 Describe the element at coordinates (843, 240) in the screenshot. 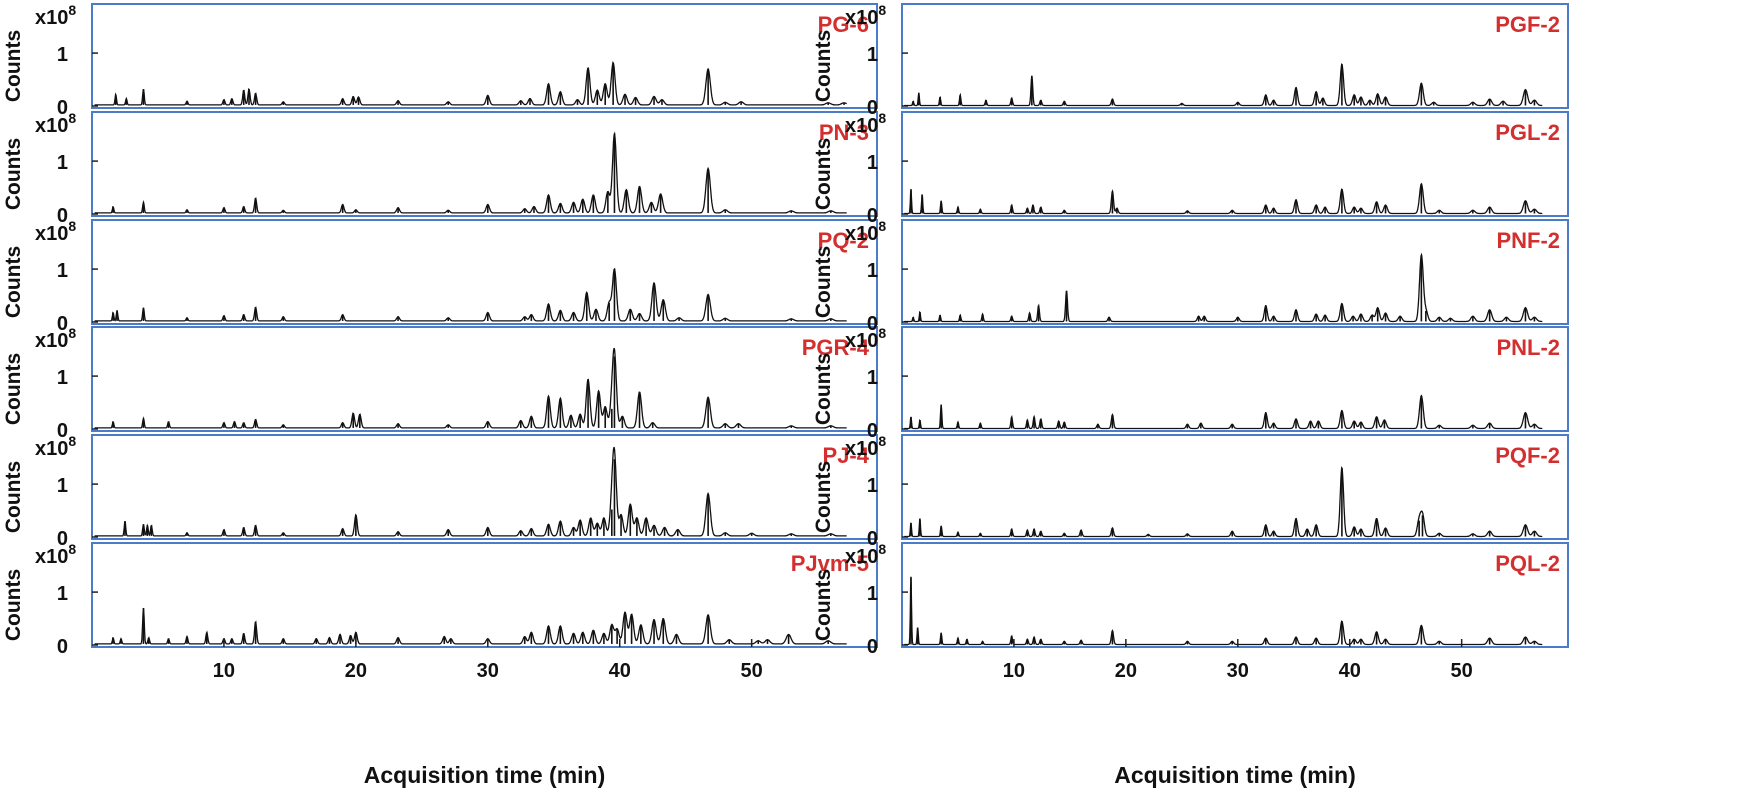

I see `panel-name: PQ-2` at that location.